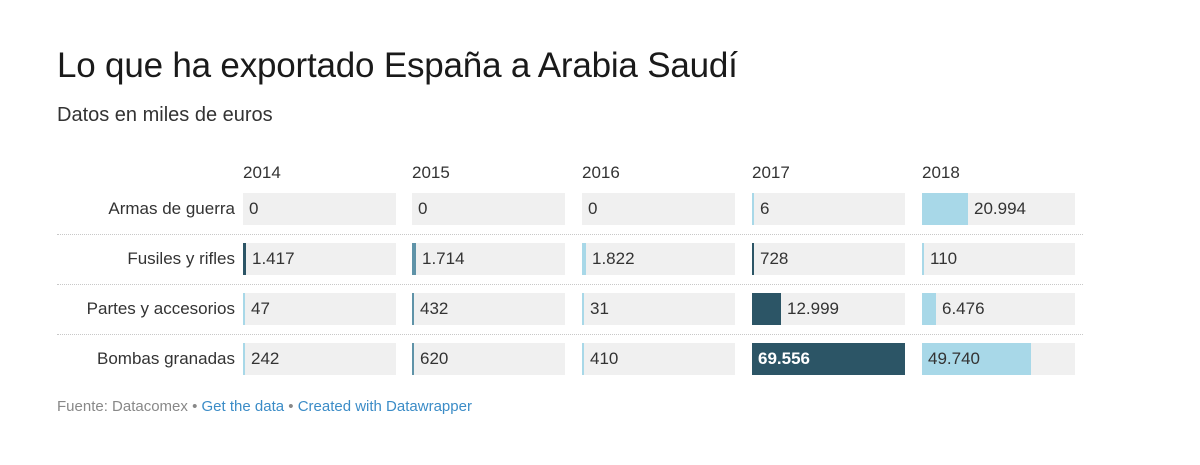 The image size is (1200, 465). What do you see at coordinates (434, 308) in the screenshot?
I see `cell-value: 432` at bounding box center [434, 308].